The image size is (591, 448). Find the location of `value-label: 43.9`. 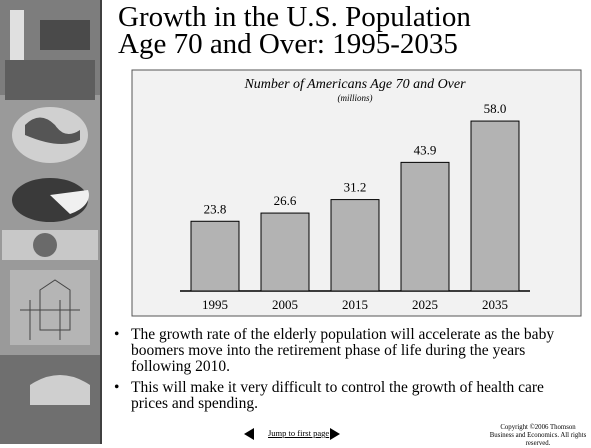

value-label: 43.9 is located at coordinates (425, 149).